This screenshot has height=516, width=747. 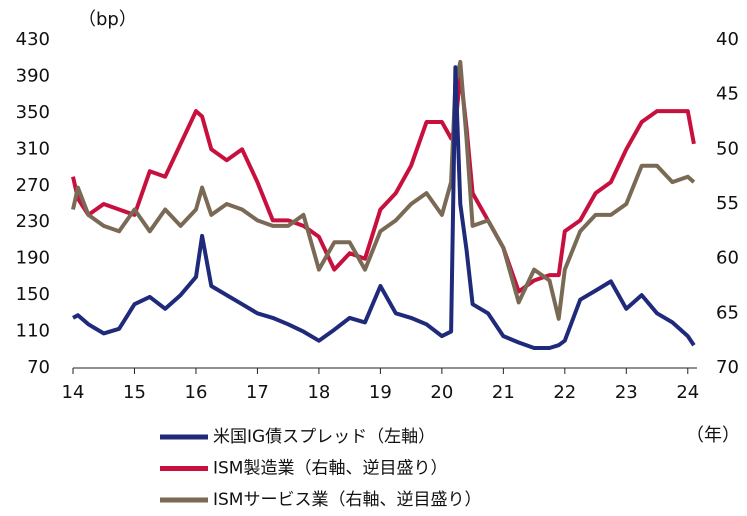 What do you see at coordinates (687, 392) in the screenshot?
I see `x-tick-label: 24` at bounding box center [687, 392].